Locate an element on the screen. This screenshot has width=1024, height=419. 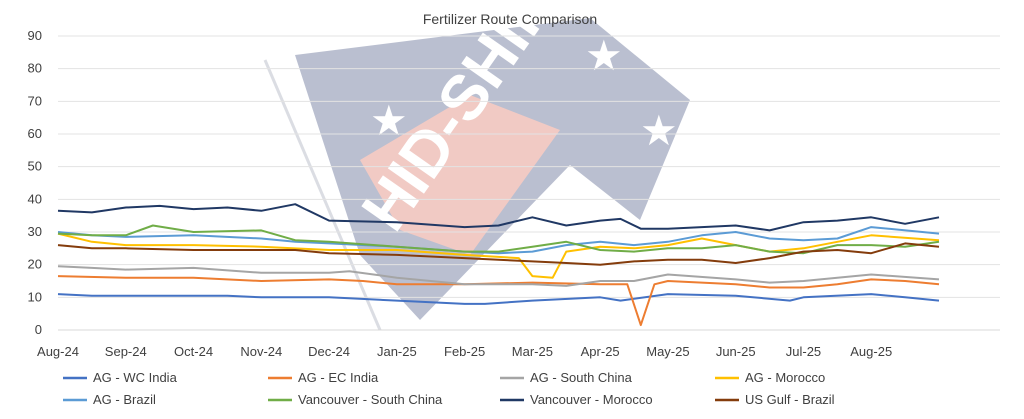
legend-item: Vancouver - South China is located at coordinates (355, 399).